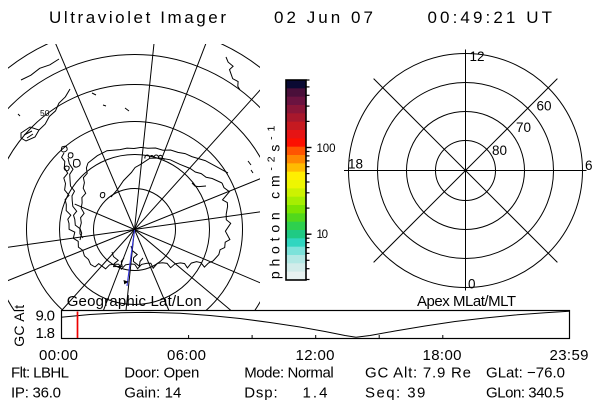  Describe the element at coordinates (36, 392) in the screenshot. I see `svg-text: IP: 36.0` at that location.